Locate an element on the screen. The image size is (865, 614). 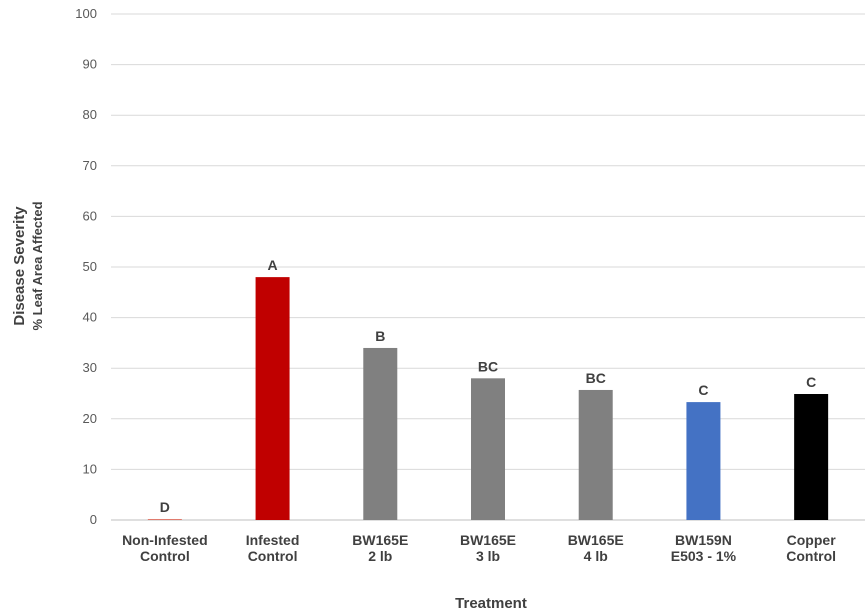
x-category-label: 2 lb is located at coordinates (380, 556).